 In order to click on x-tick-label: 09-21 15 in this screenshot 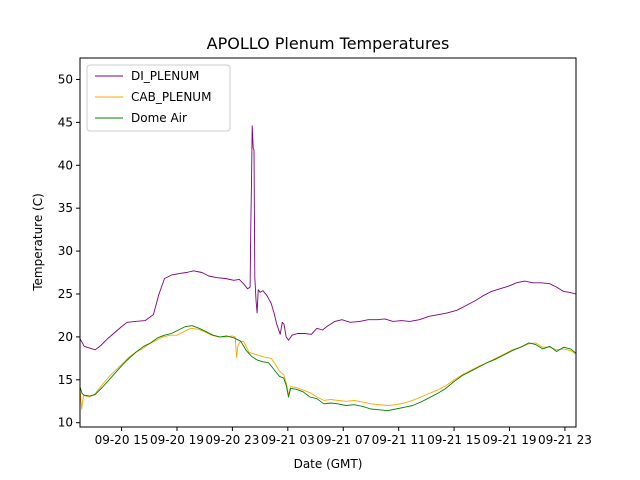, I will do `click(454, 440)`.